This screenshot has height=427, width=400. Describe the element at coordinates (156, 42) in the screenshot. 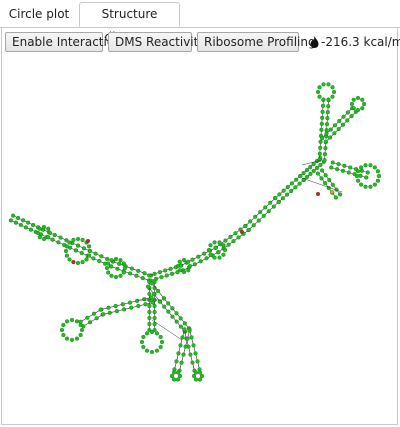

I see `dms-reactivity-button: DMS Reactivity` at that location.